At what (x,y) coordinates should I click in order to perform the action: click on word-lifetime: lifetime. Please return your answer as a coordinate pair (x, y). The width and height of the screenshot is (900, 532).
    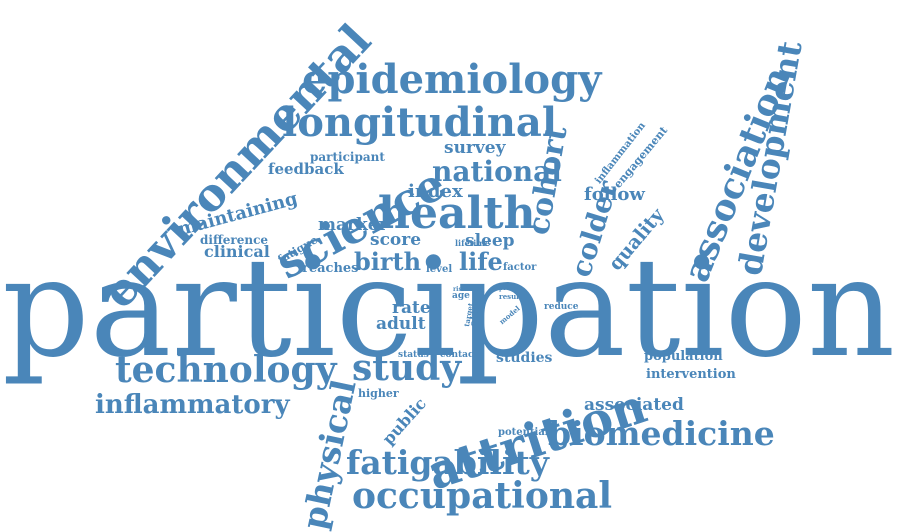
    Looking at the image, I should click on (472, 243).